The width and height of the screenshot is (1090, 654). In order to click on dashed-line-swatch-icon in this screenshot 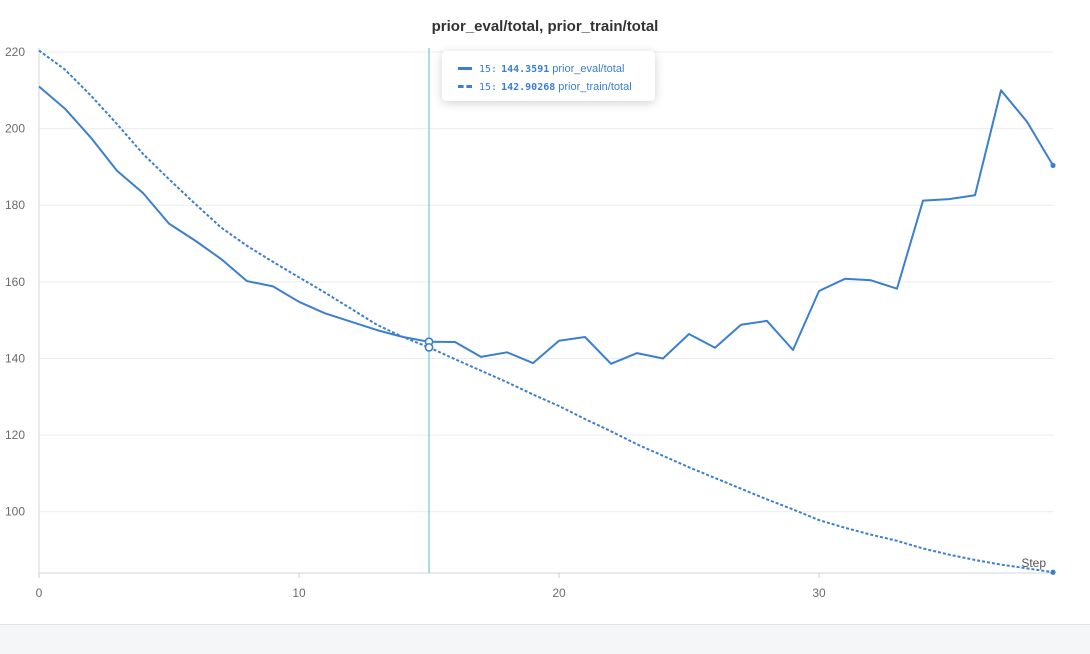, I will do `click(465, 86)`.